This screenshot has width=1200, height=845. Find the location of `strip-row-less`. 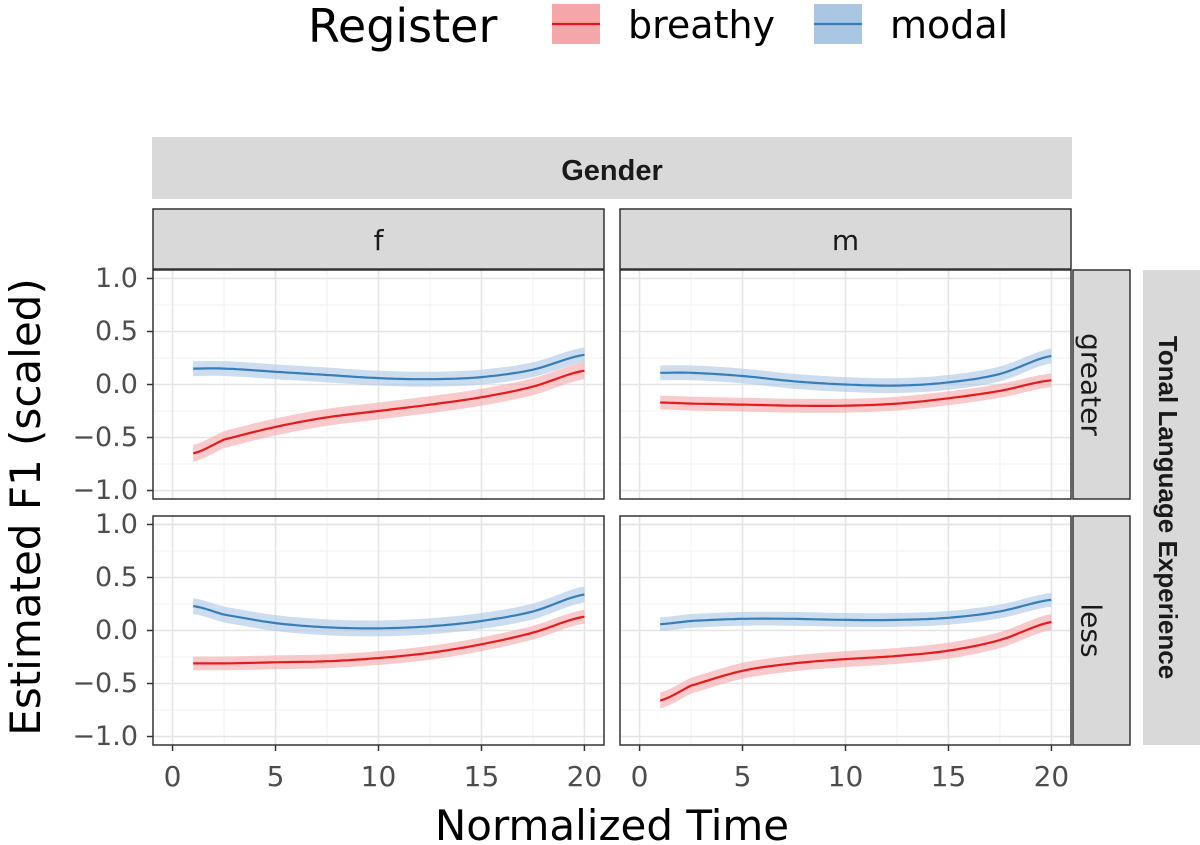

strip-row-less is located at coordinates (1101, 630).